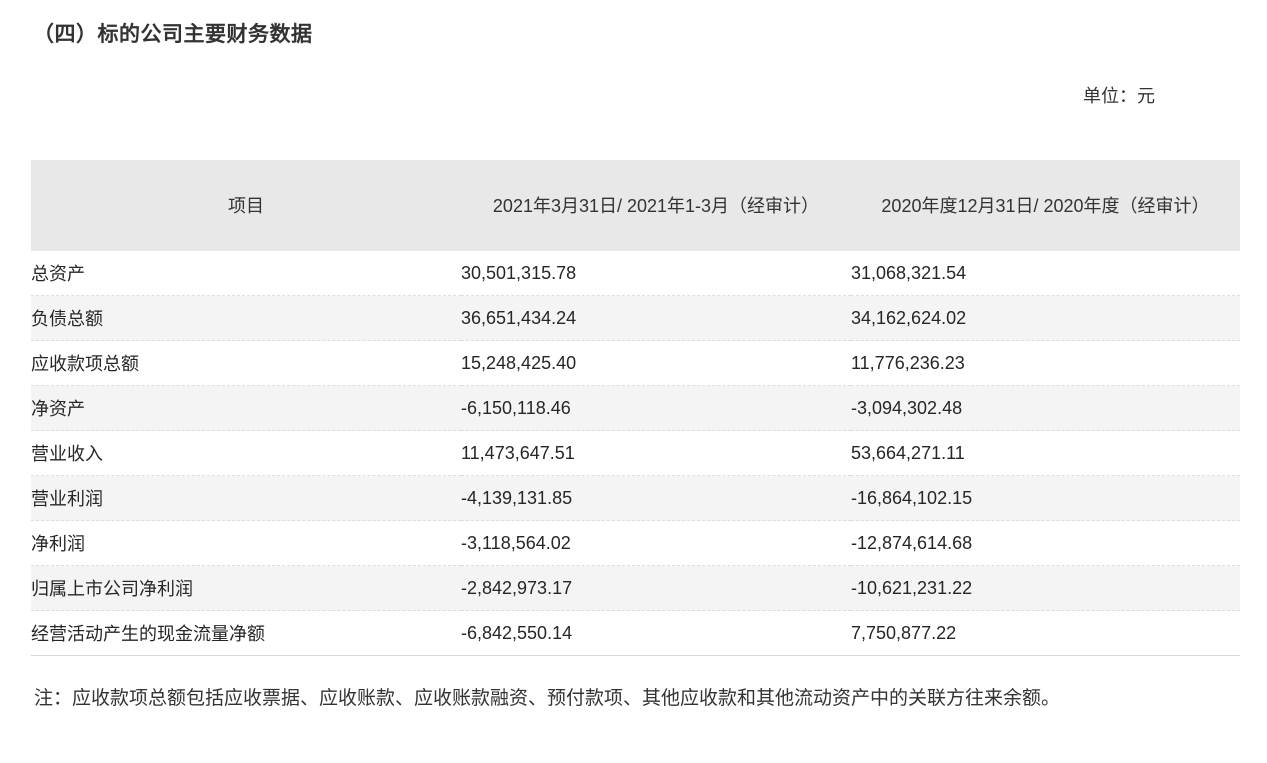 The height and width of the screenshot is (763, 1267). What do you see at coordinates (1119, 96) in the screenshot?
I see `unit-label: 单位：元` at bounding box center [1119, 96].